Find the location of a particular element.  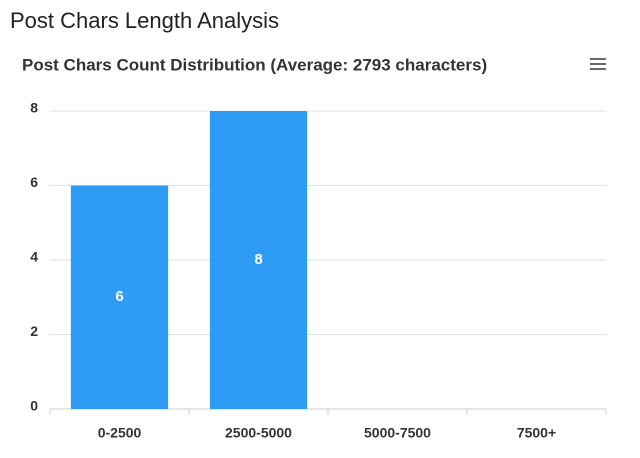

x-tick-label: 2500-5000 is located at coordinates (258, 433).